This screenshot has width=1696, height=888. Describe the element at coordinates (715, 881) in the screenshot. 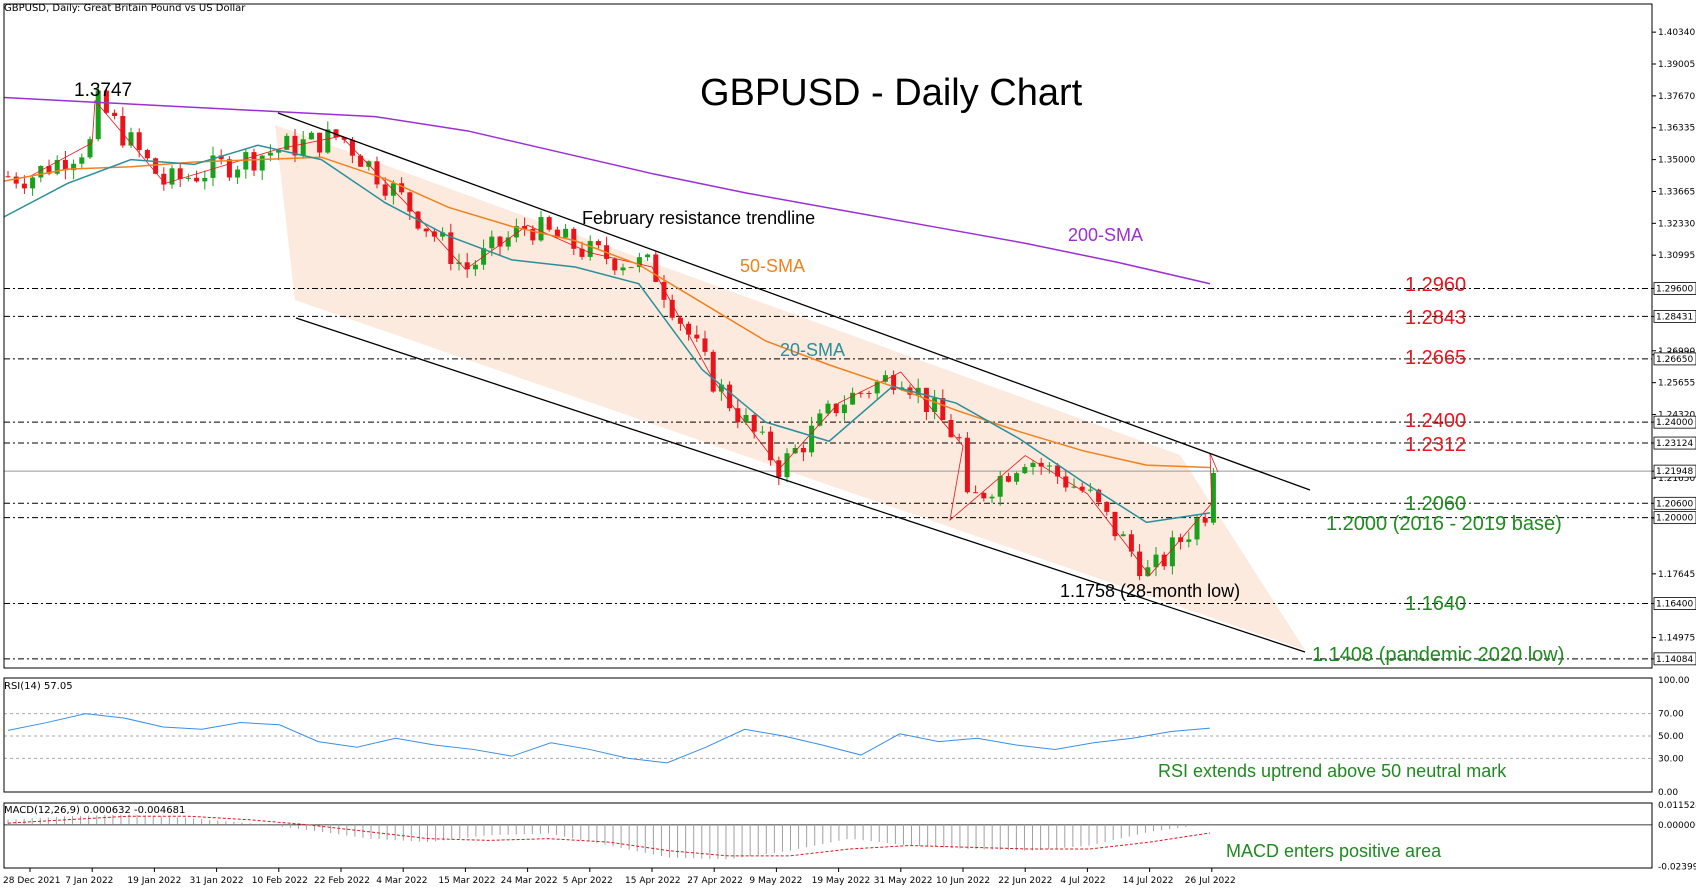

I see `x-tick-label: 27 Apr 2022` at that location.